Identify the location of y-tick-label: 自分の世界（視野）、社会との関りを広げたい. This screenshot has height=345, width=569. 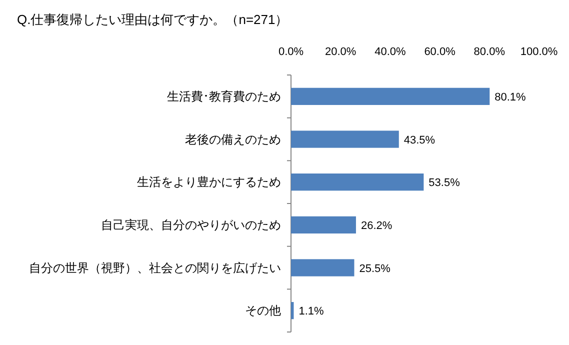
(155, 267).